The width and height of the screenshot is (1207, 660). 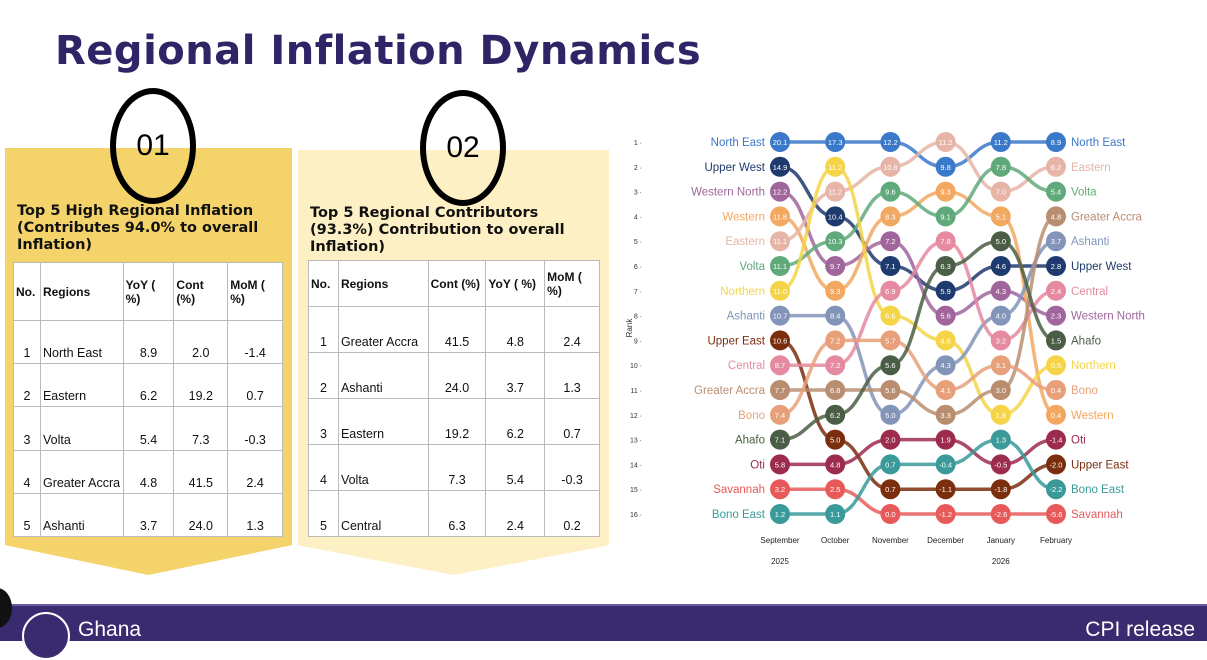 I want to click on x-year-label: 2026, so click(x=1001, y=561).